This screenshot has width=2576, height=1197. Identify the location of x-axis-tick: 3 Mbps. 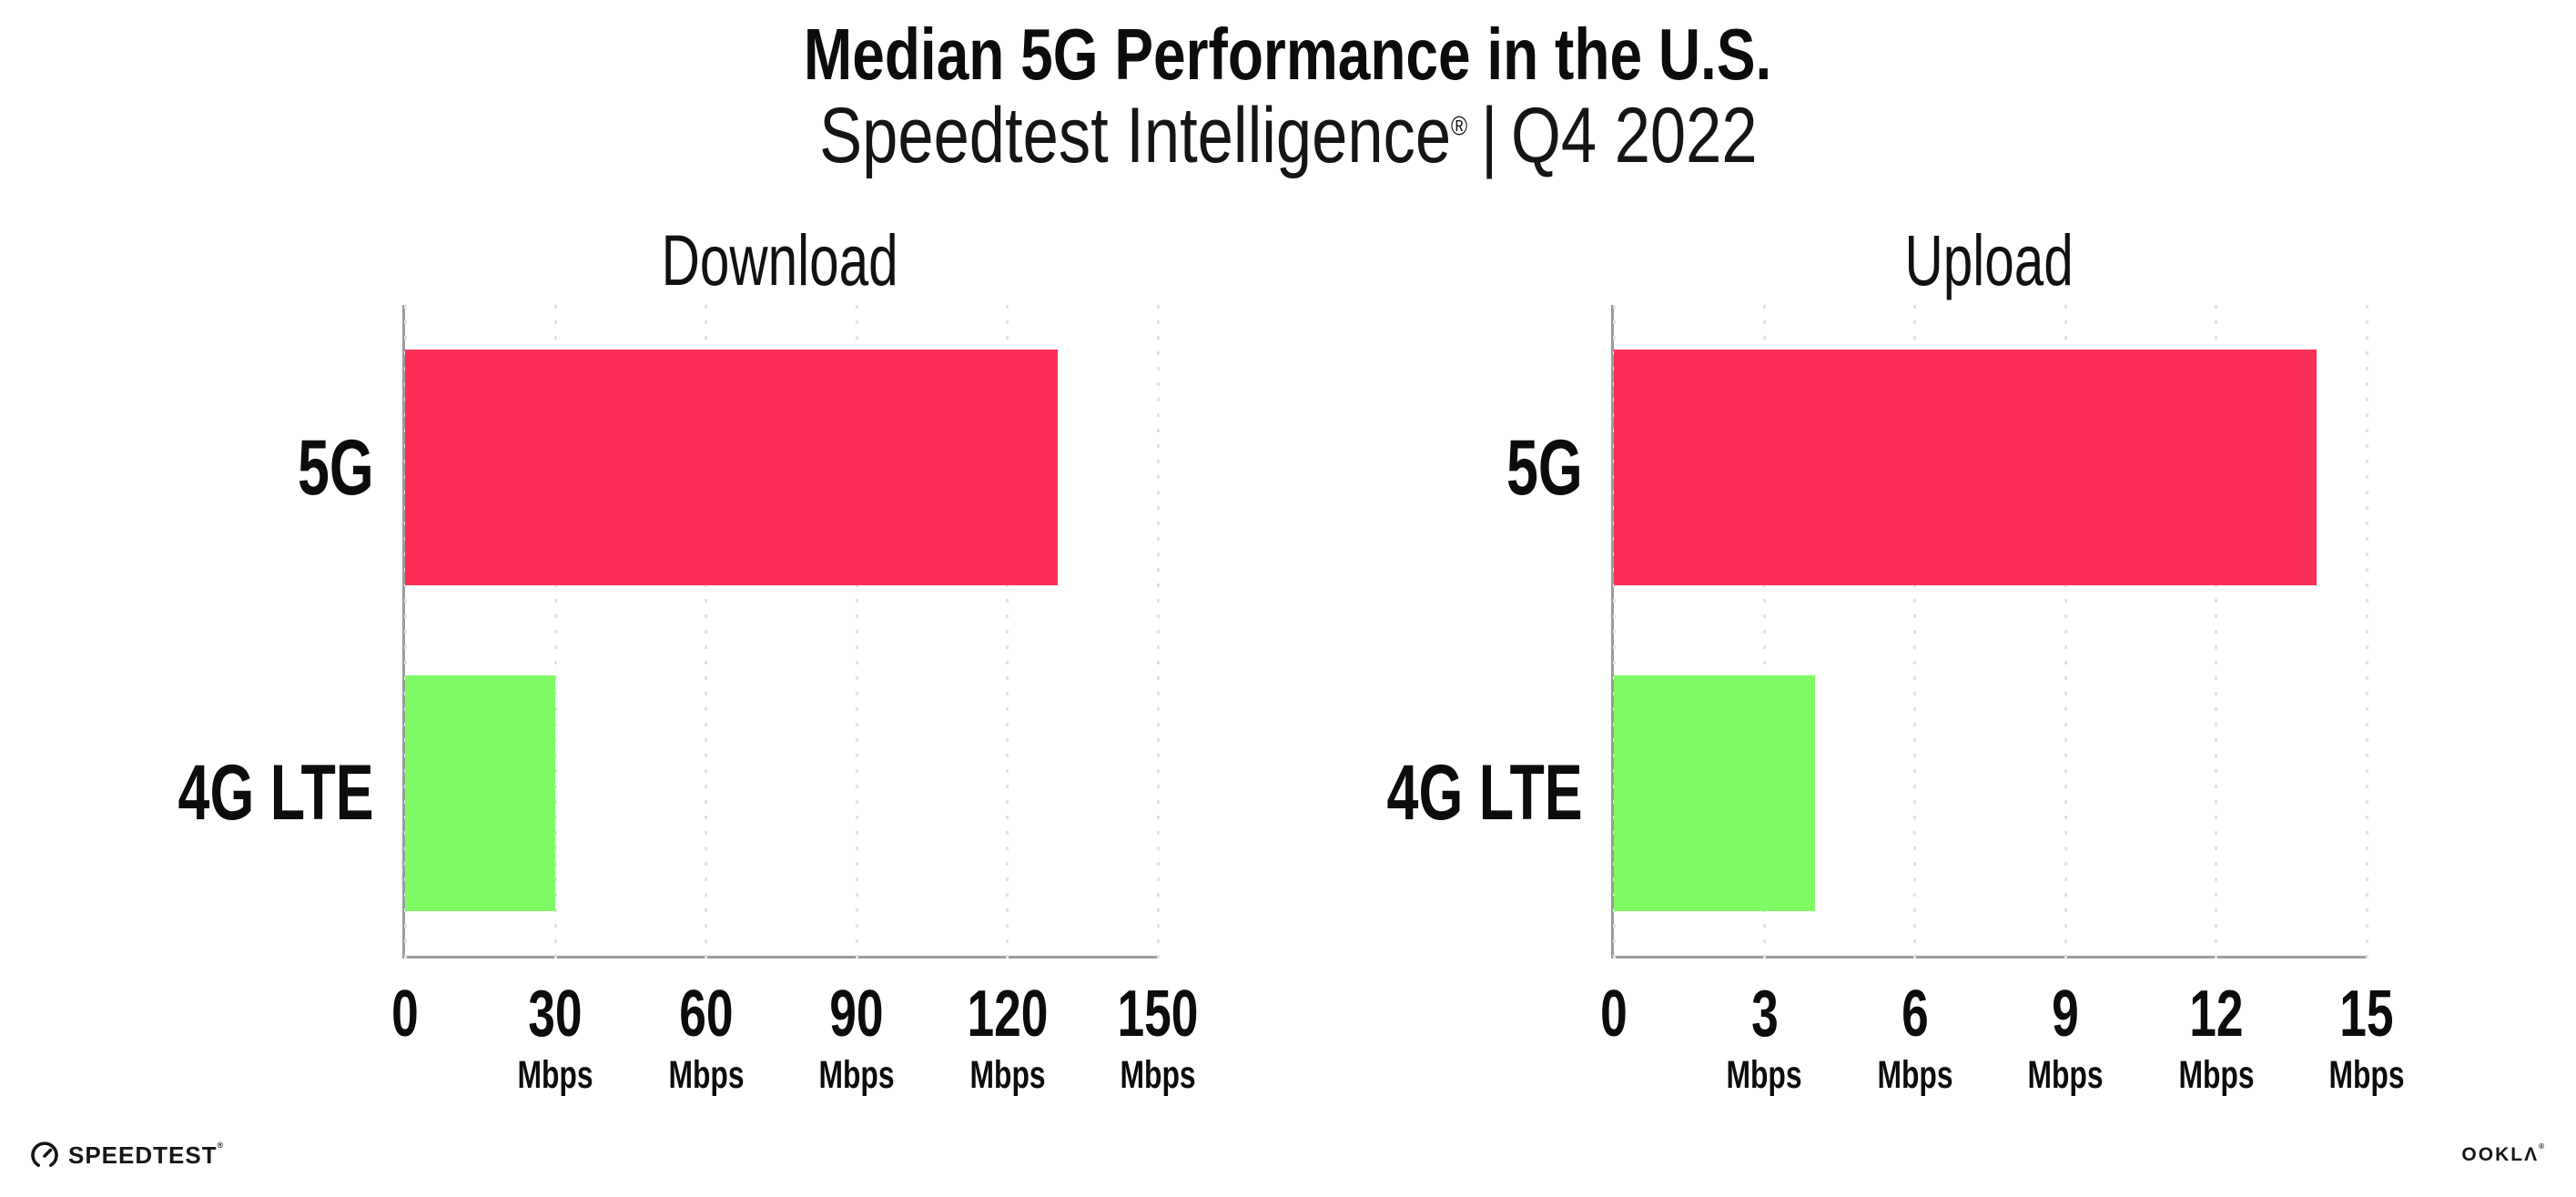
(1764, 1038).